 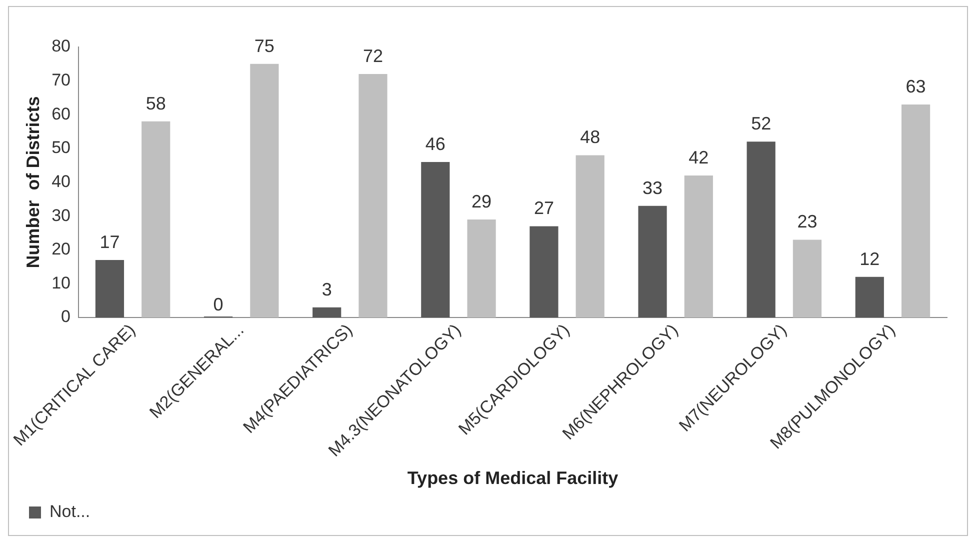 What do you see at coordinates (32, 182) in the screenshot?
I see `y-axis-title: Number of Districts` at bounding box center [32, 182].